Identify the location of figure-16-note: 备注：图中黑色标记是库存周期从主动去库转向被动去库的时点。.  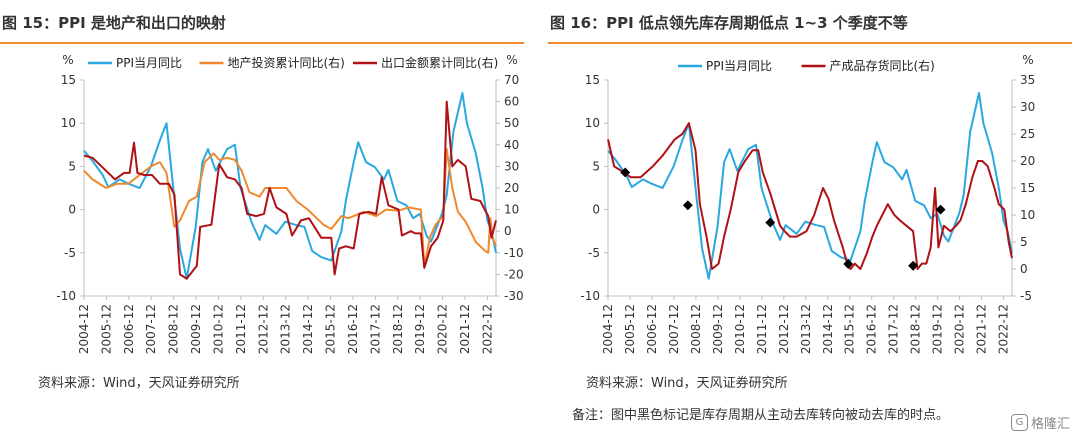
(761, 415).